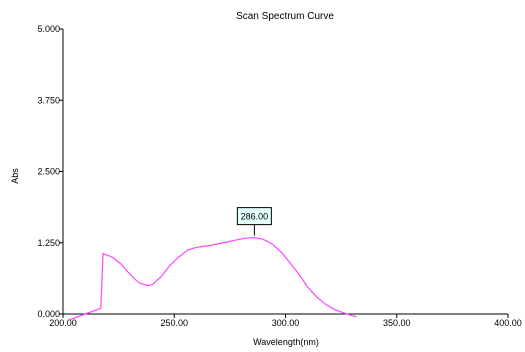  Describe the element at coordinates (48, 243) in the screenshot. I see `y-tick-label: 1.250` at that location.